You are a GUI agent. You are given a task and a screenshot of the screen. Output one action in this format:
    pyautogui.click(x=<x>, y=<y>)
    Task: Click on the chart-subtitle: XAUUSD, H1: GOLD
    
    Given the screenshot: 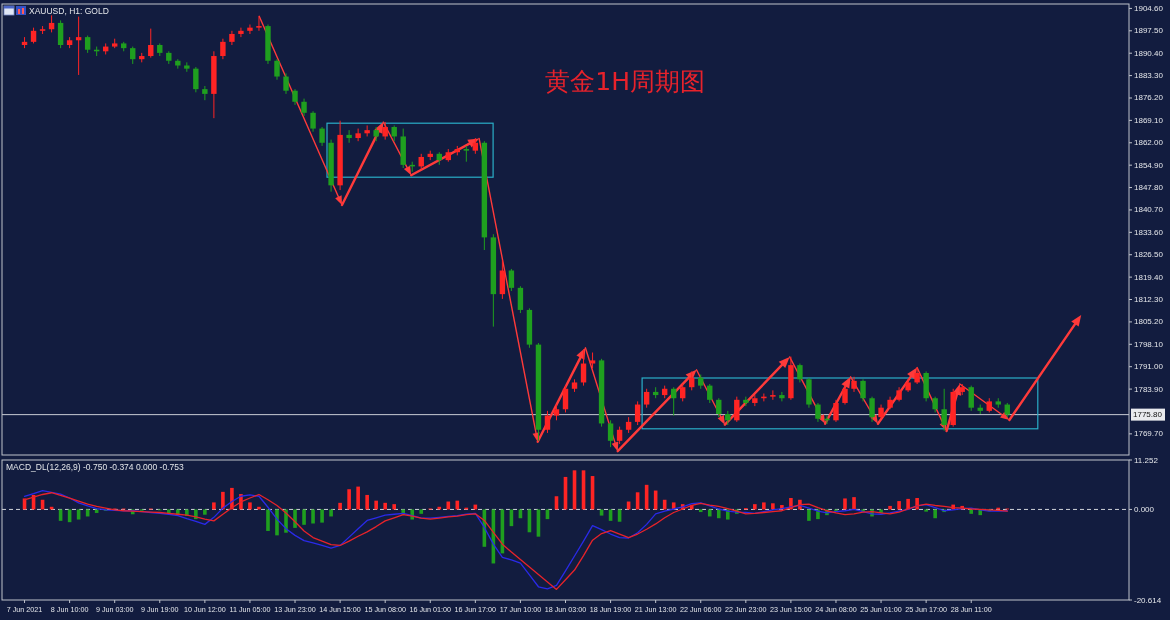 What is the action you would take?
    pyautogui.click(x=69, y=11)
    